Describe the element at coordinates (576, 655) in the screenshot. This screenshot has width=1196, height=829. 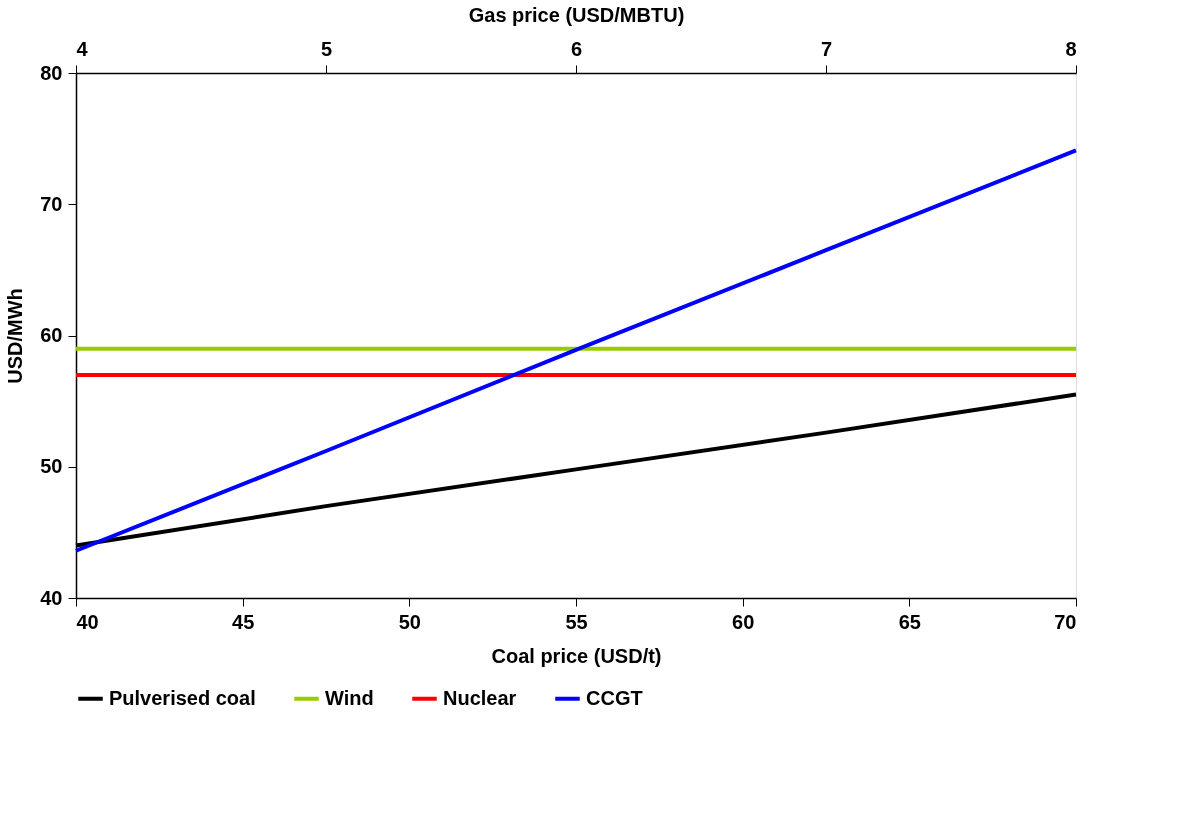
I see `x-axis-title: Coal price (USD/t)` at that location.